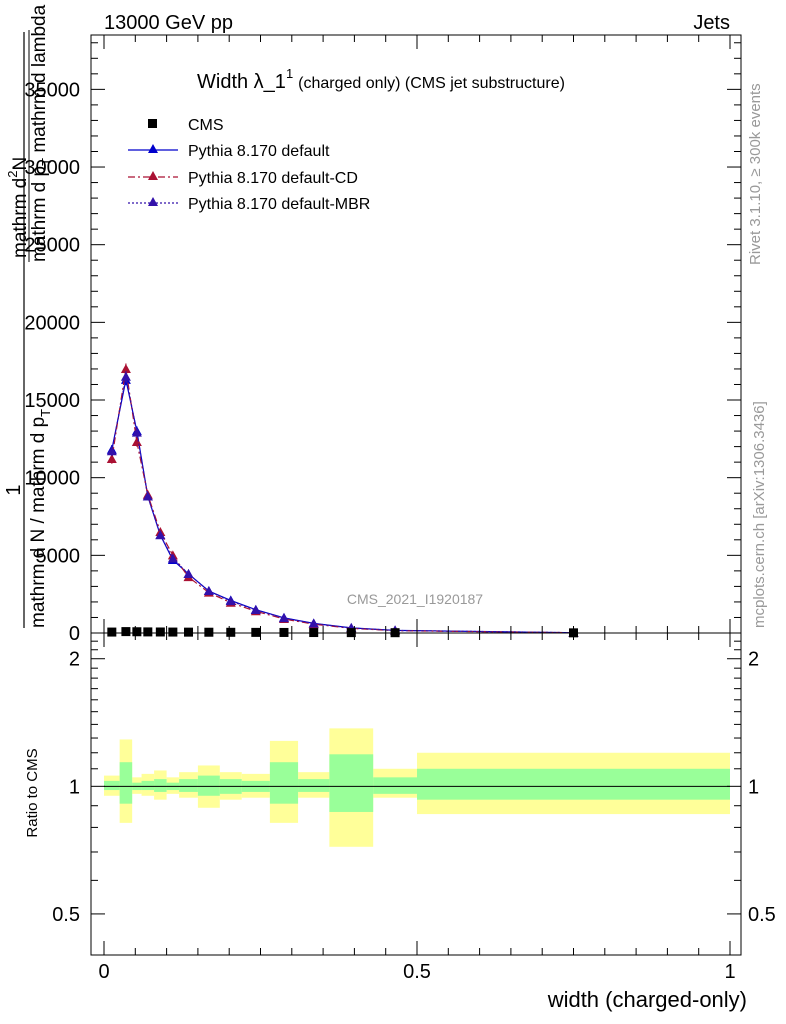  What do you see at coordinates (20, 164) in the screenshot?
I see `ylabel-inner-num-tail: N` at bounding box center [20, 164].